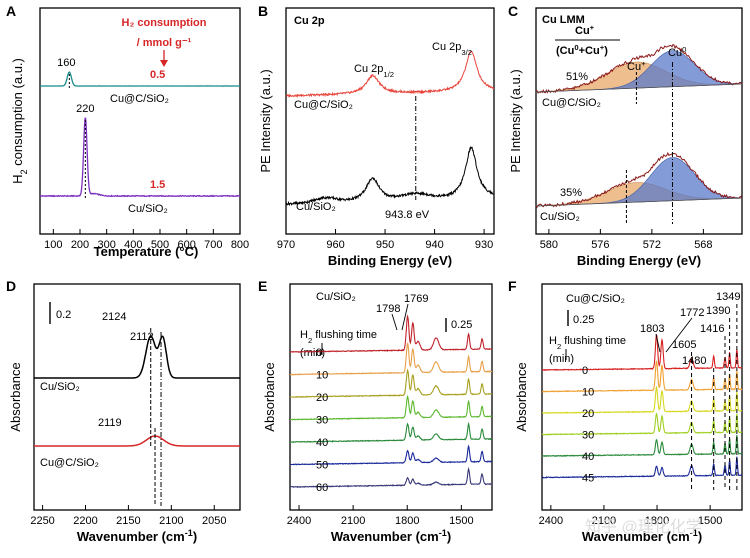  What do you see at coordinates (551, 521) in the screenshot?
I see `x-tick-label-f: 2400` at bounding box center [551, 521].